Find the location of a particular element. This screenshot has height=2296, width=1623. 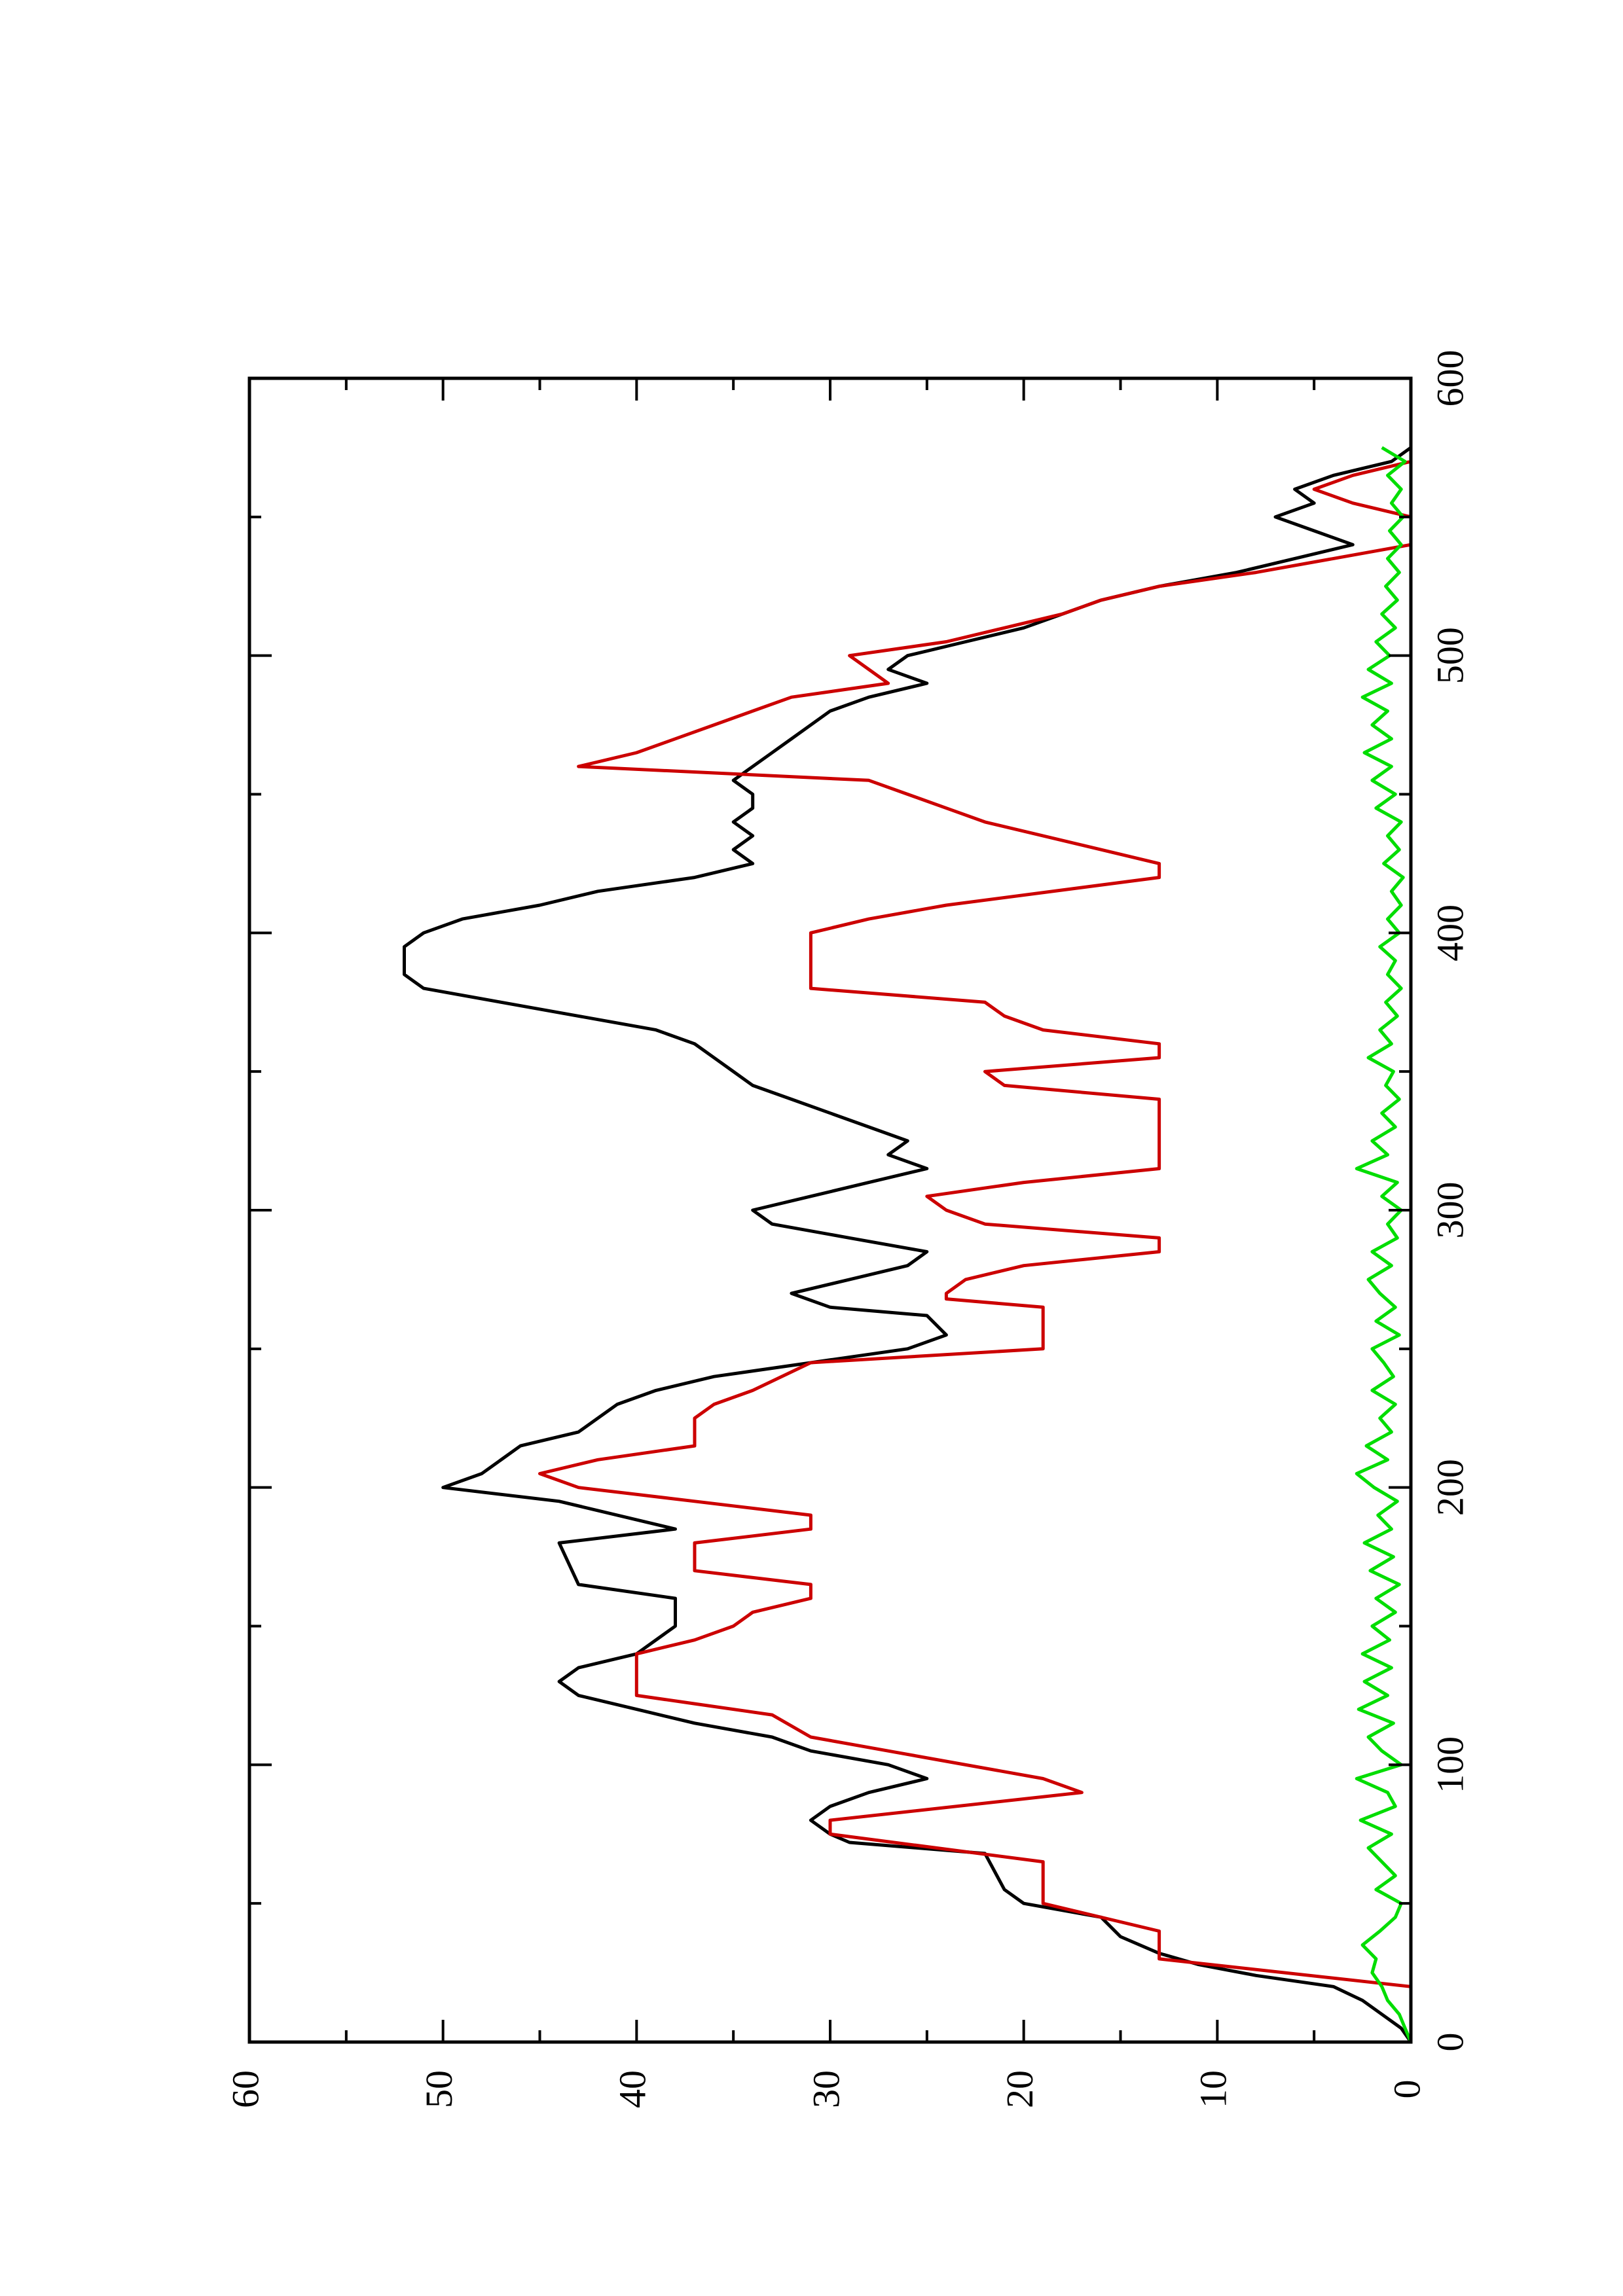

y-tick-label: 30 is located at coordinates (826, 2089).